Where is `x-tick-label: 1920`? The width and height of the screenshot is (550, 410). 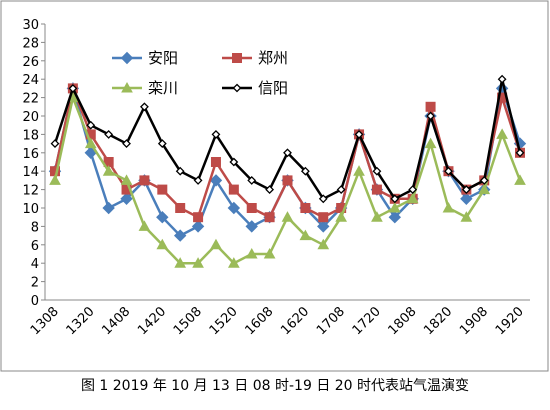
x-tick-label: 1920 is located at coordinates (510, 321).